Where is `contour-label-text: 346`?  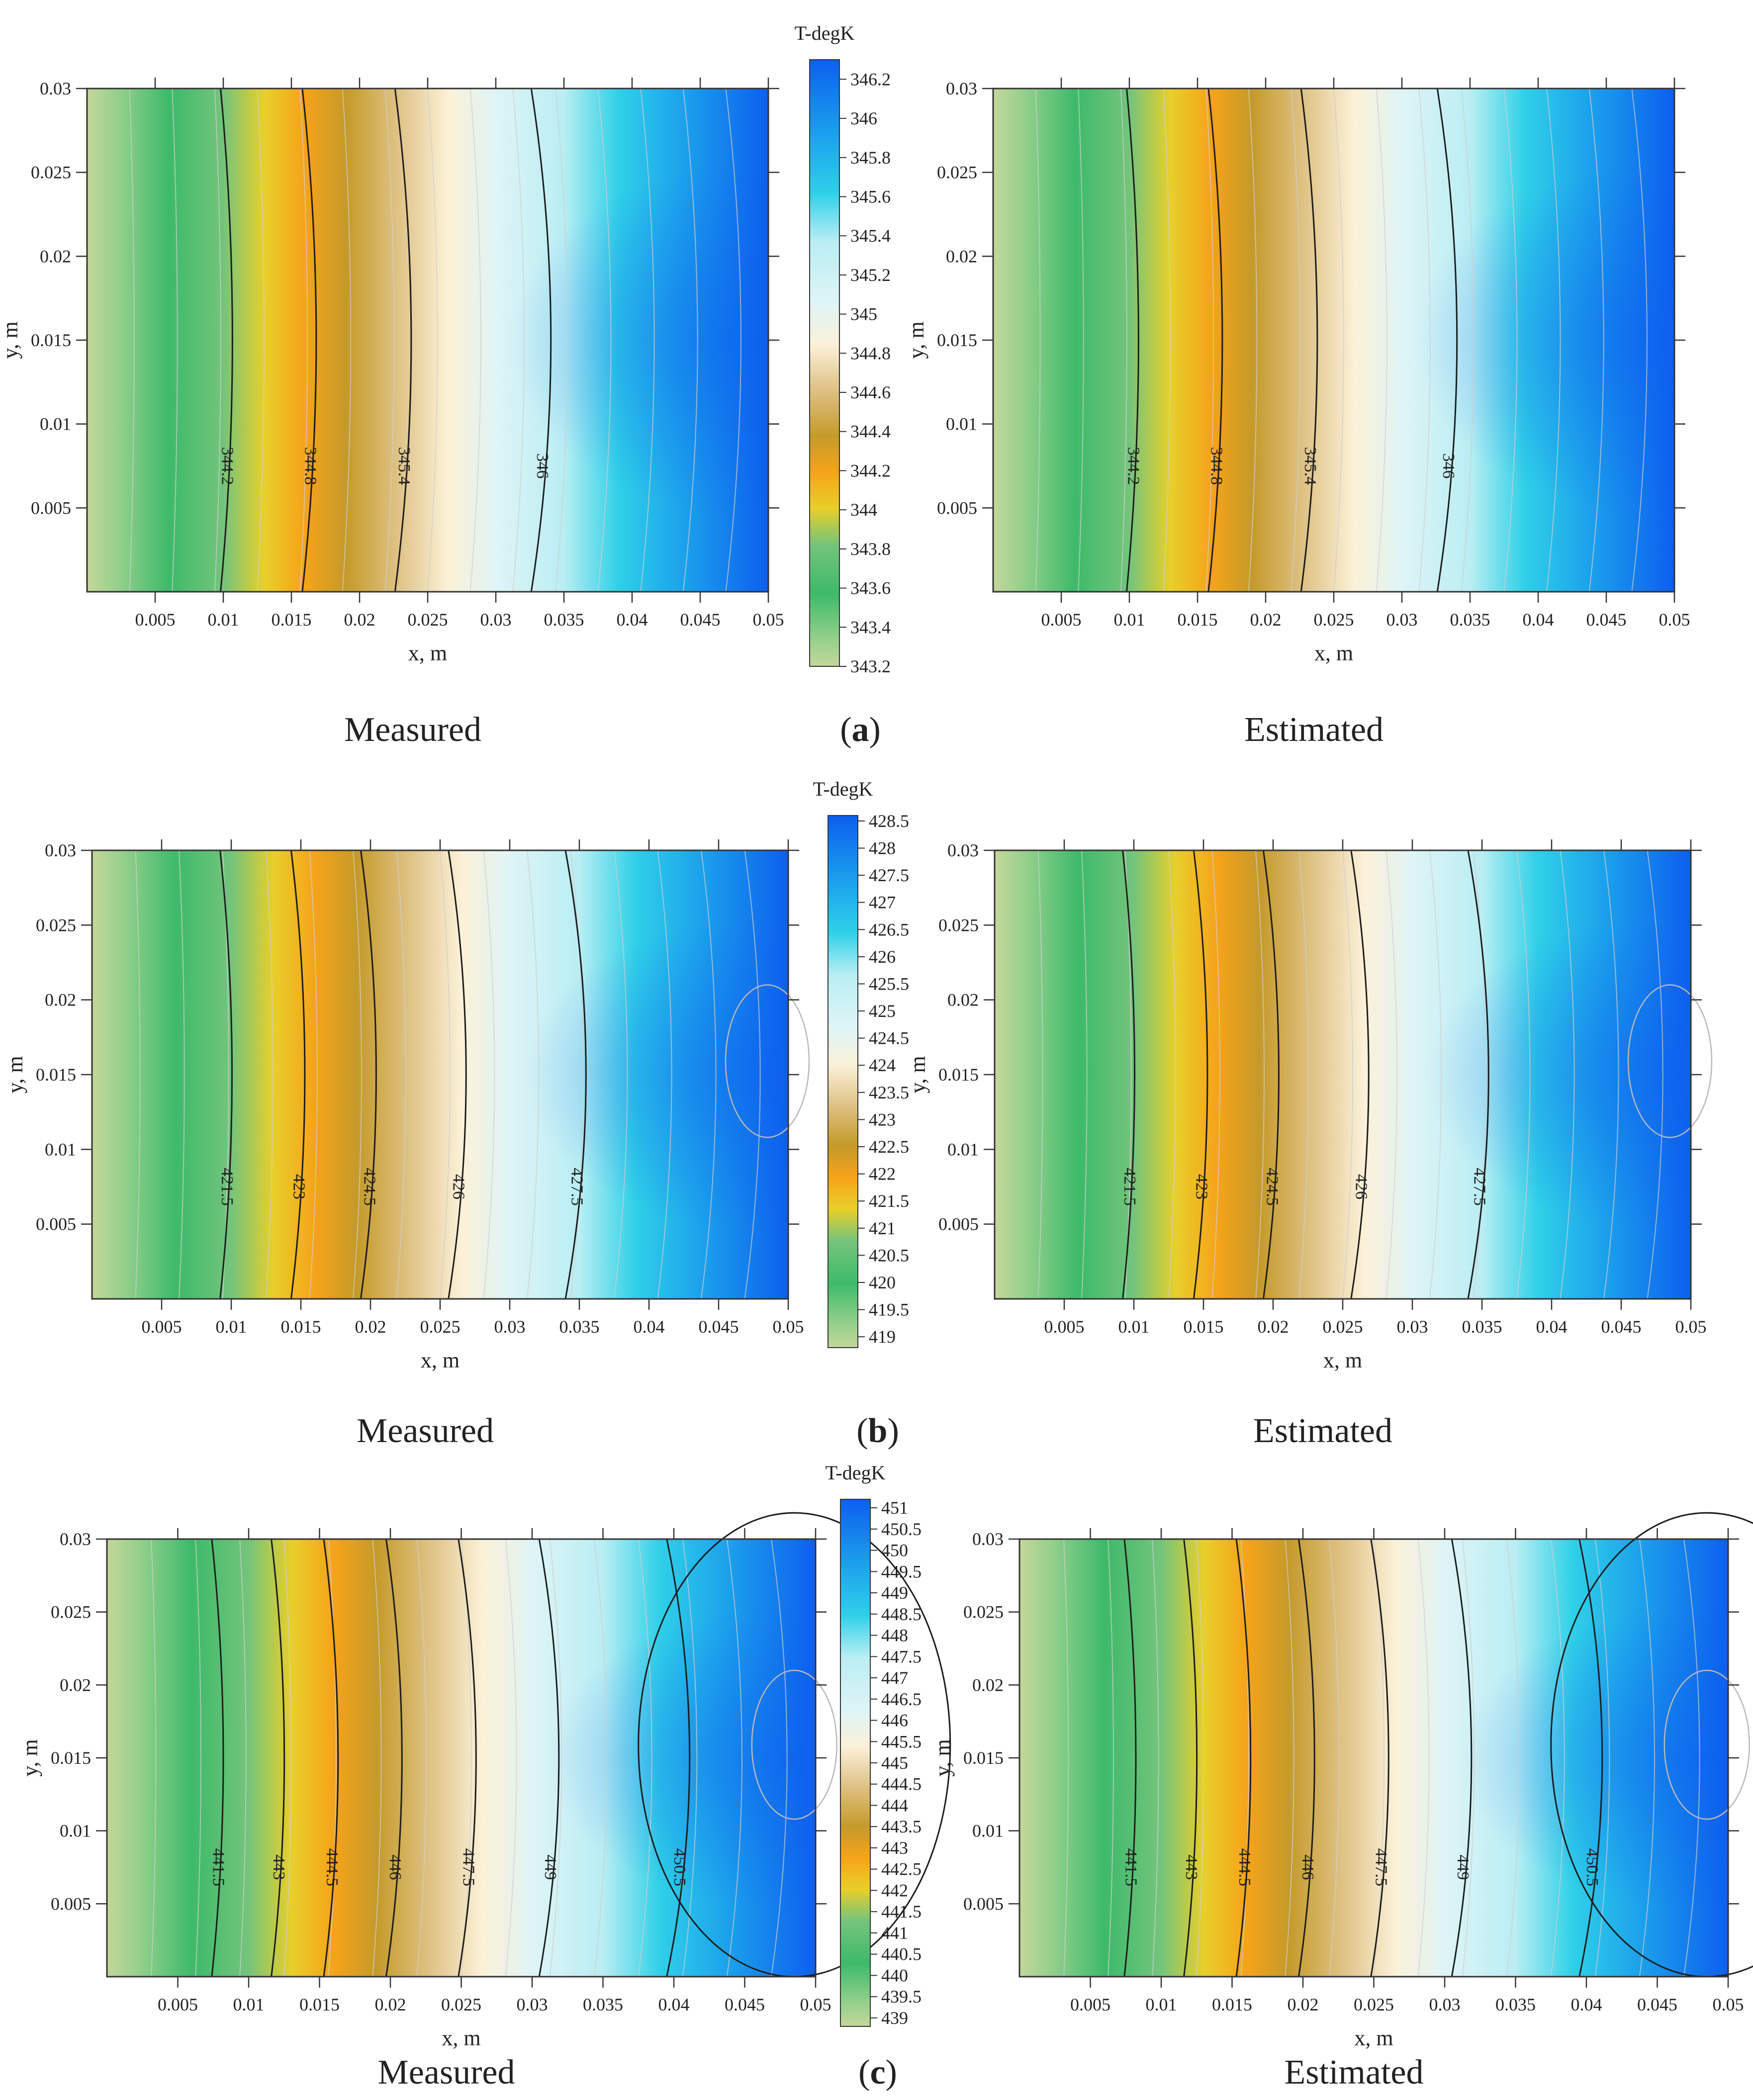 contour-label-text: 346 is located at coordinates (1448, 466).